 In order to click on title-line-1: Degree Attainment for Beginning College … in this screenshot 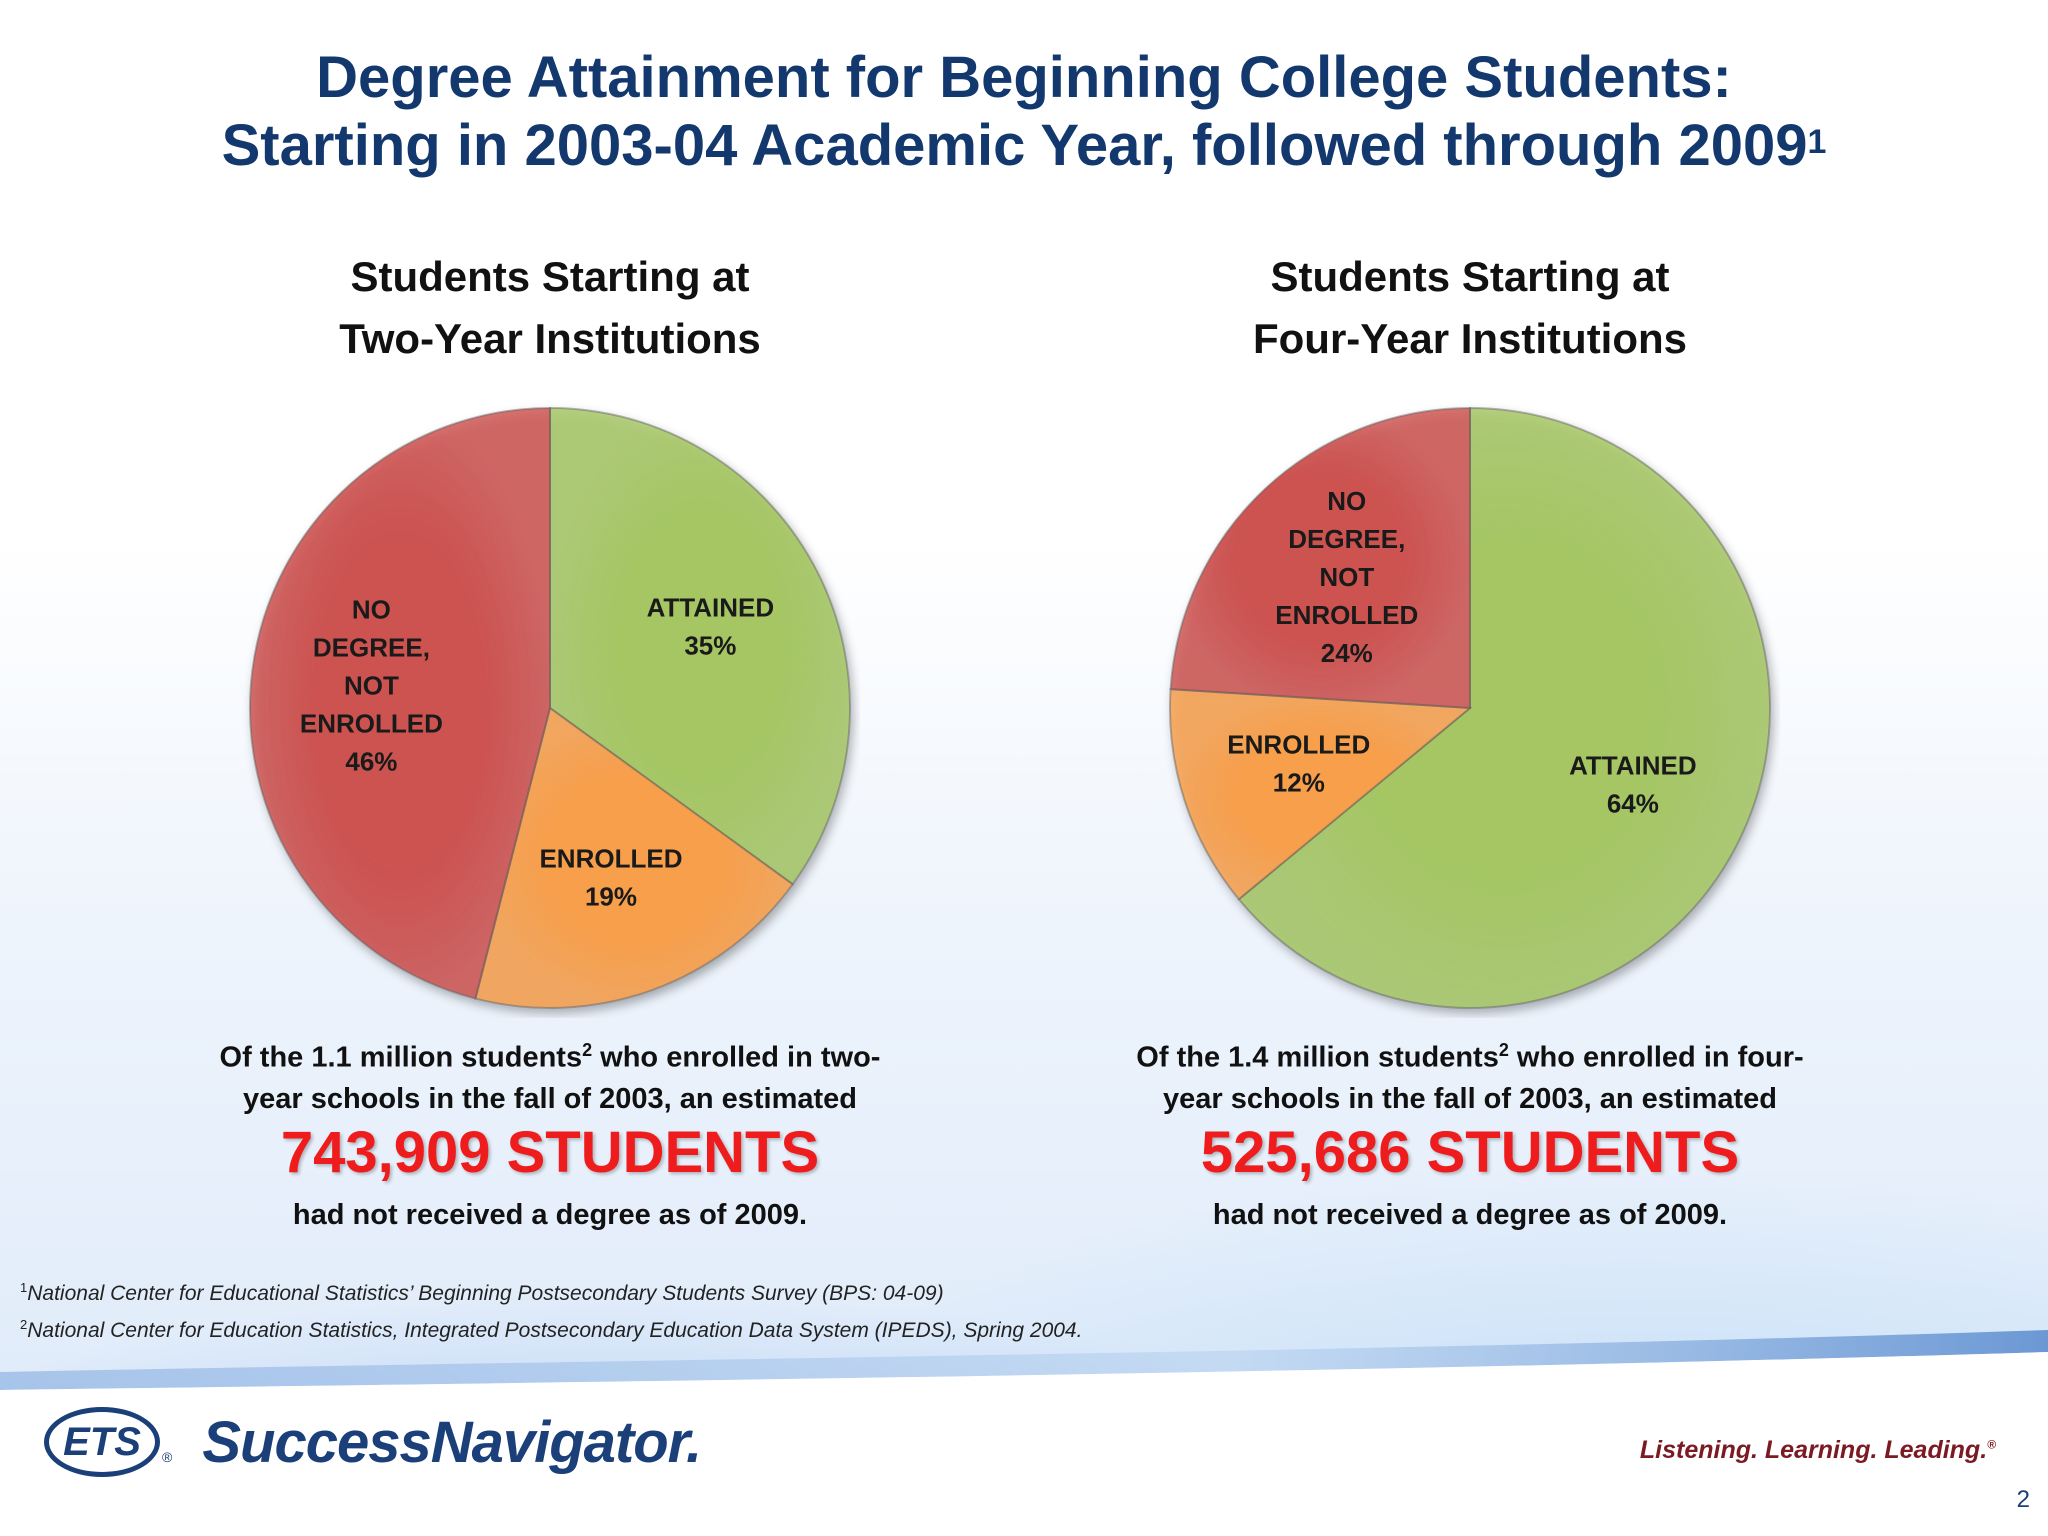, I will do `click(1024, 77)`.